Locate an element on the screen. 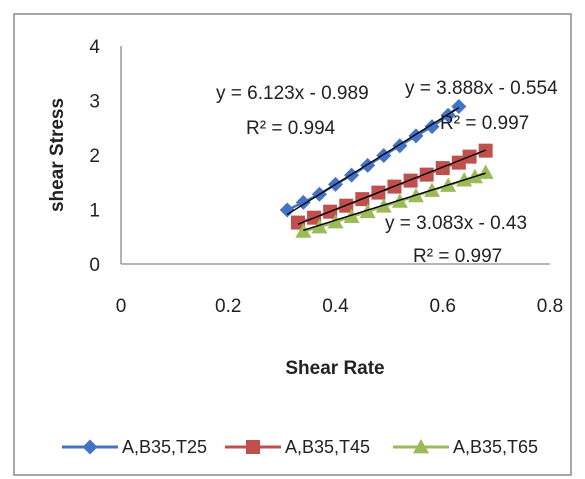 This screenshot has width=585, height=479. y-tick-label: 2 is located at coordinates (94, 156).